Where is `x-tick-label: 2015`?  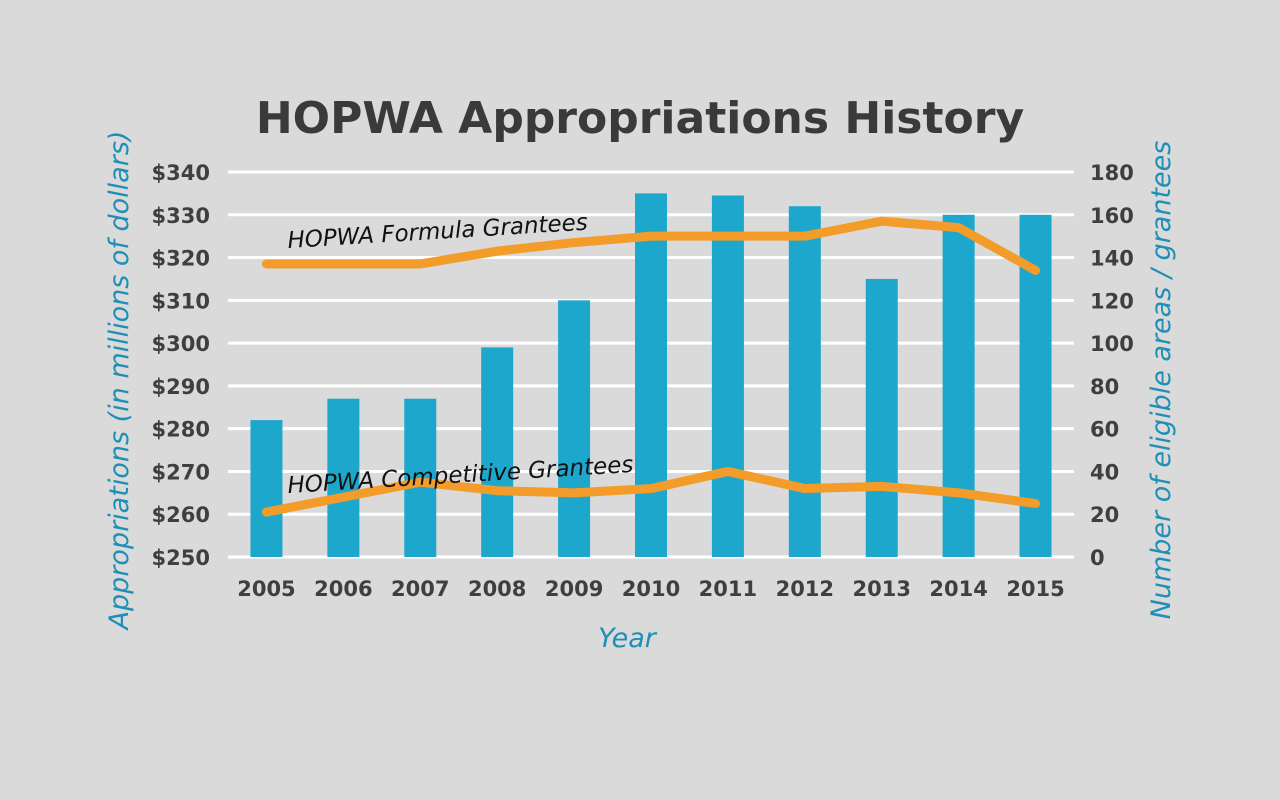 x-tick-label: 2015 is located at coordinates (1035, 589).